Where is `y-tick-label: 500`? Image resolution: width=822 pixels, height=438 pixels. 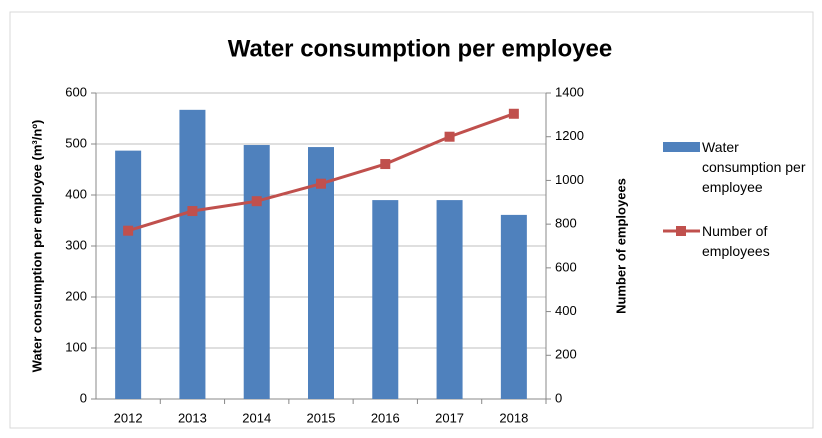
y-tick-label: 500 is located at coordinates (76, 142).